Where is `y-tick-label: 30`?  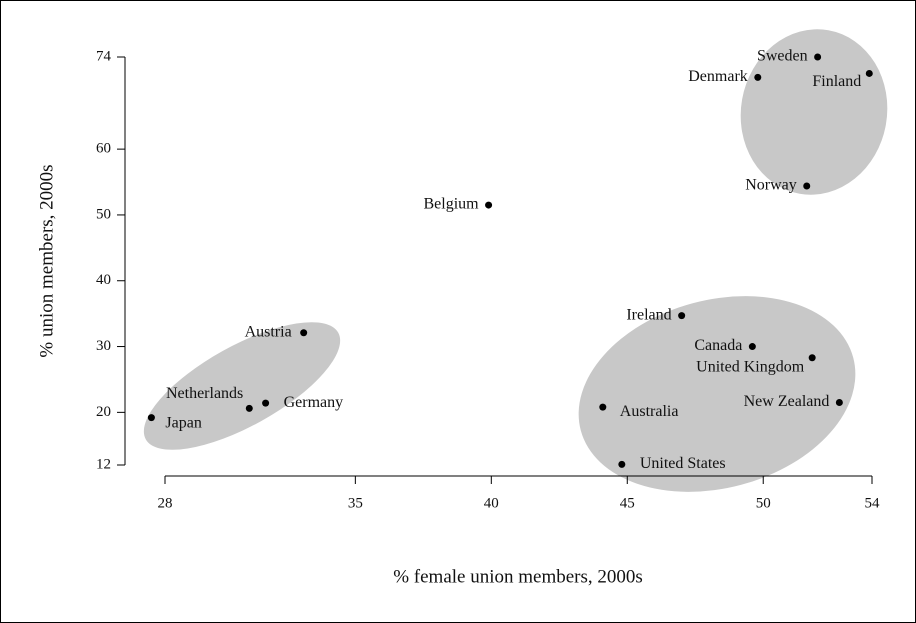 y-tick-label: 30 is located at coordinates (103, 346).